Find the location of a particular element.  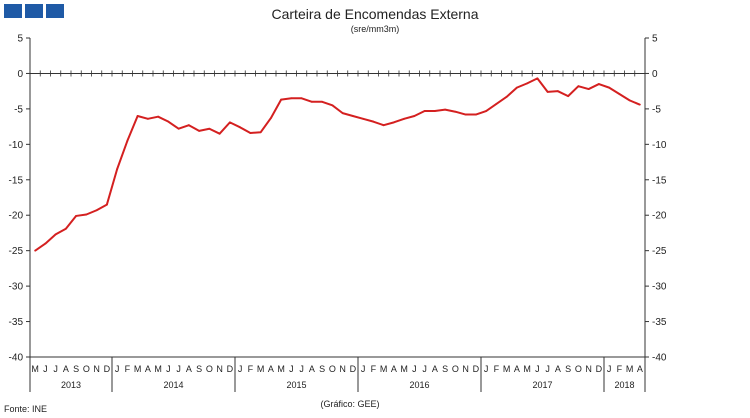

y-tick-label-left: -5 is located at coordinates (18, 109).